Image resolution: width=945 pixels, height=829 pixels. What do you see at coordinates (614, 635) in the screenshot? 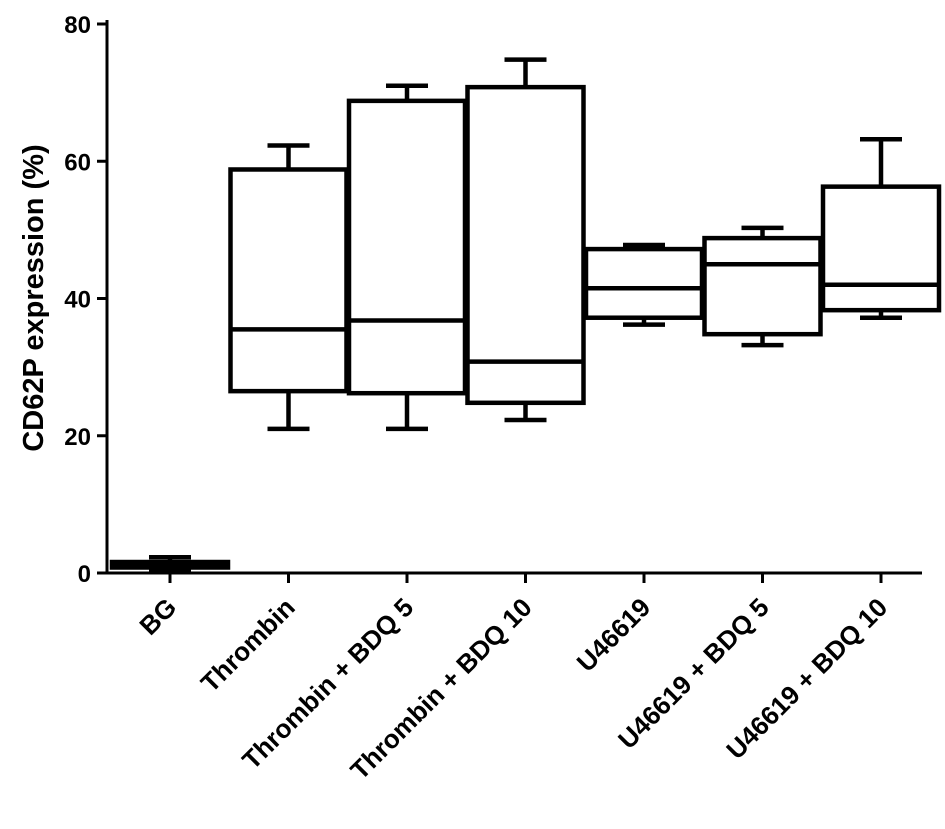
I see `category-label: U46619` at bounding box center [614, 635].